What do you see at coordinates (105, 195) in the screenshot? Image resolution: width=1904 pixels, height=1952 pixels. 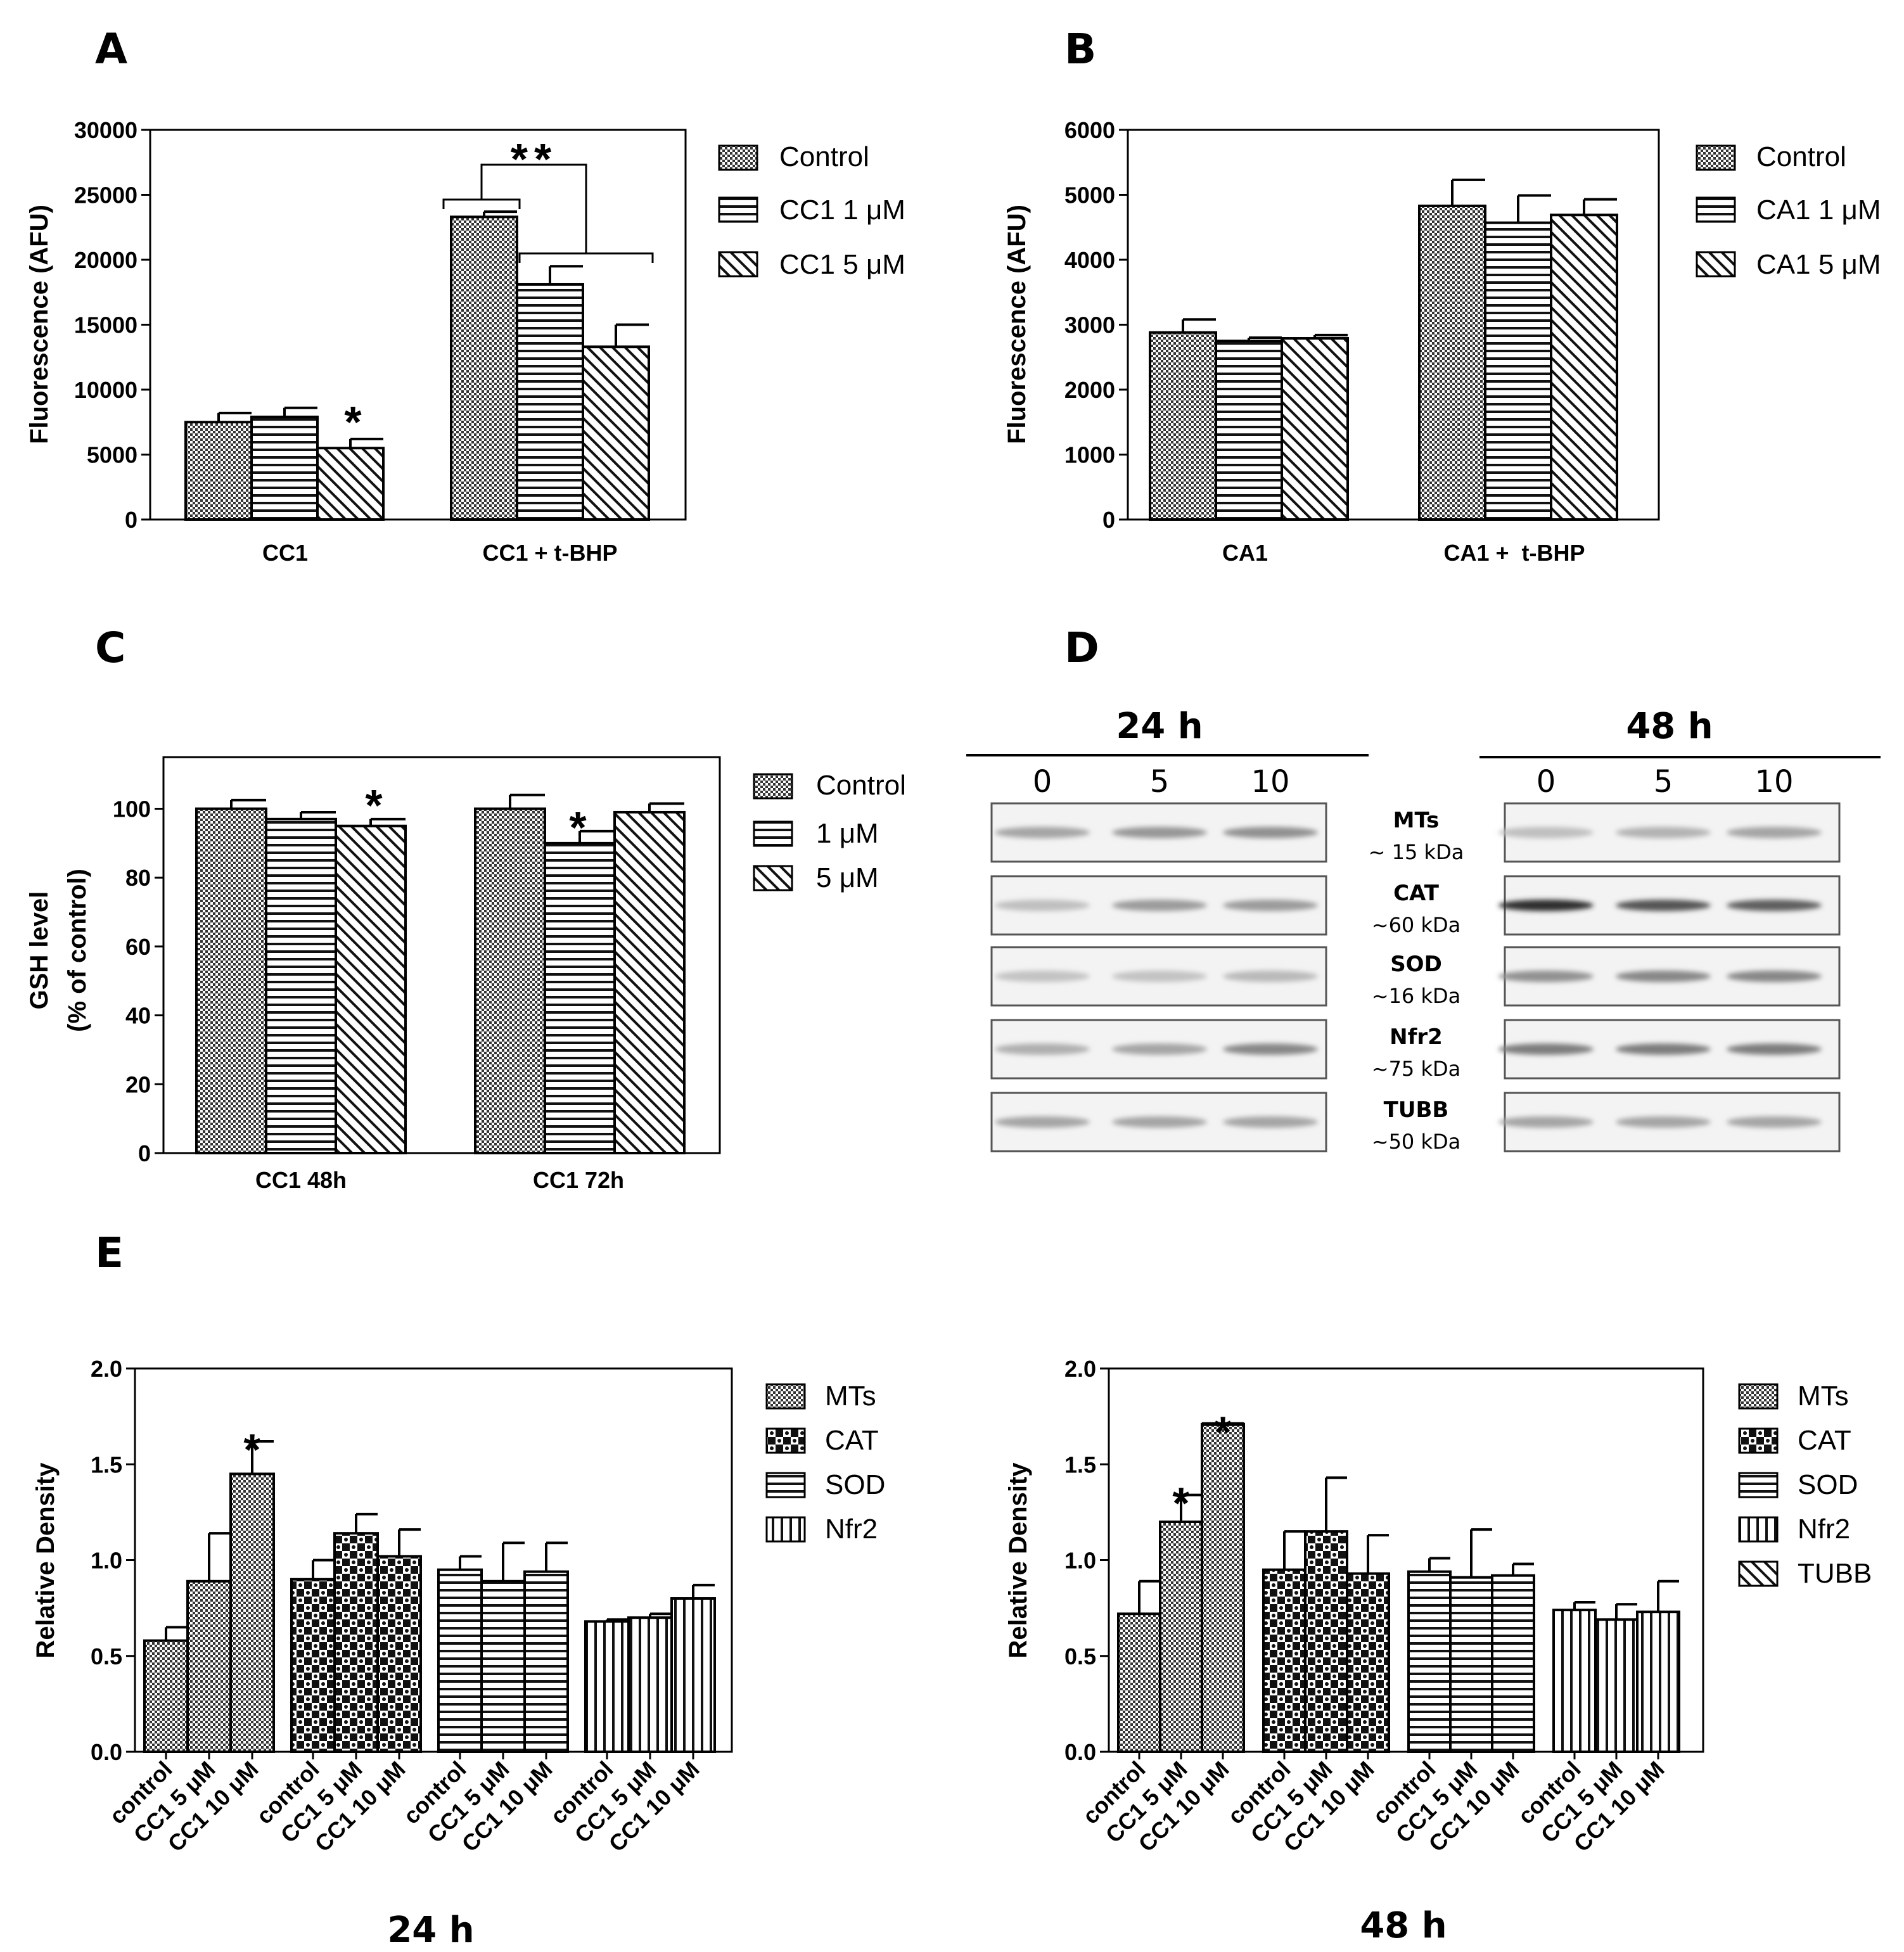 I see `chart-a-ytick-label-5: 25000` at bounding box center [105, 195].